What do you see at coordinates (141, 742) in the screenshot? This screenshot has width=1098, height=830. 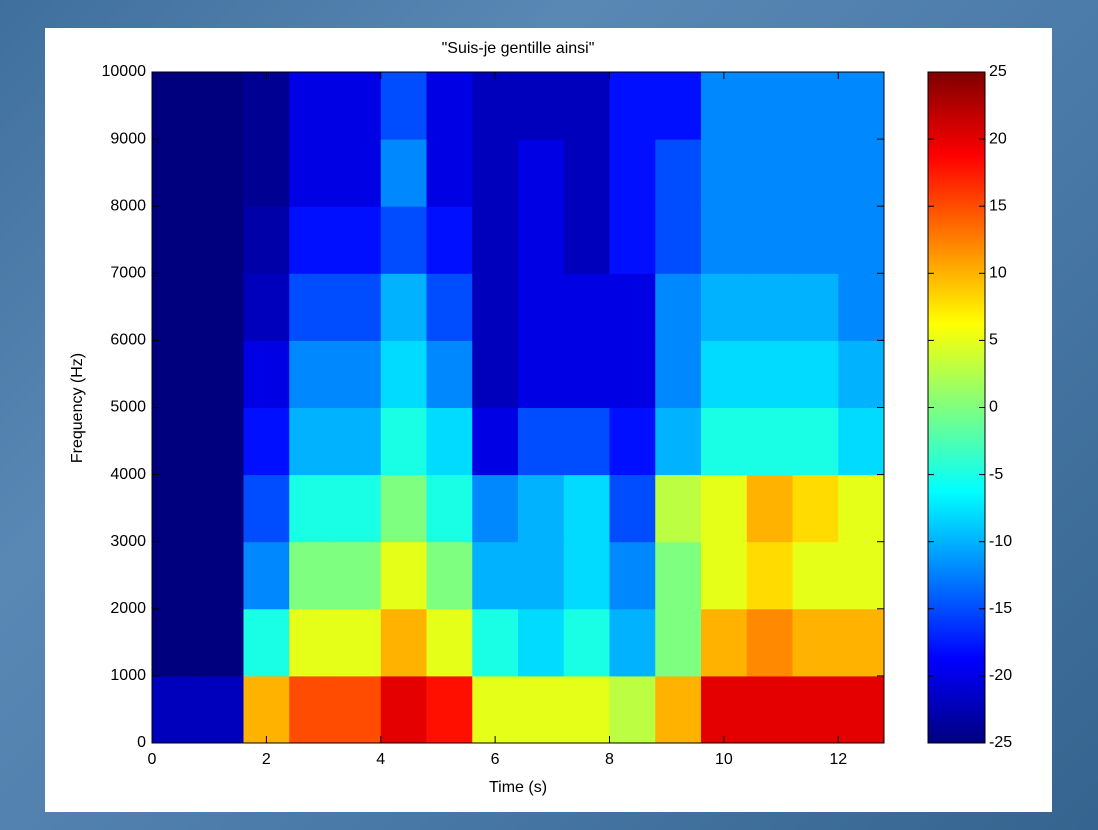 I see `y-tick-label: 0` at bounding box center [141, 742].